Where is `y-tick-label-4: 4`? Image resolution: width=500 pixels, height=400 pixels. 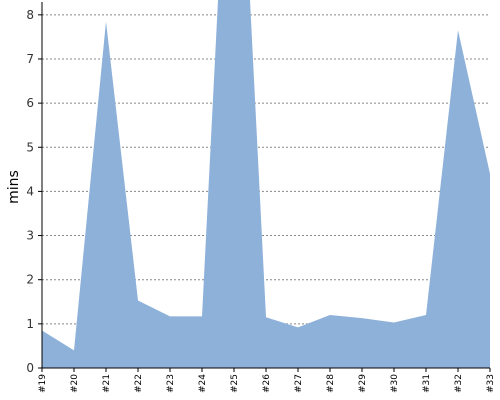 y-tick-label-4: 4 is located at coordinates (30, 191).